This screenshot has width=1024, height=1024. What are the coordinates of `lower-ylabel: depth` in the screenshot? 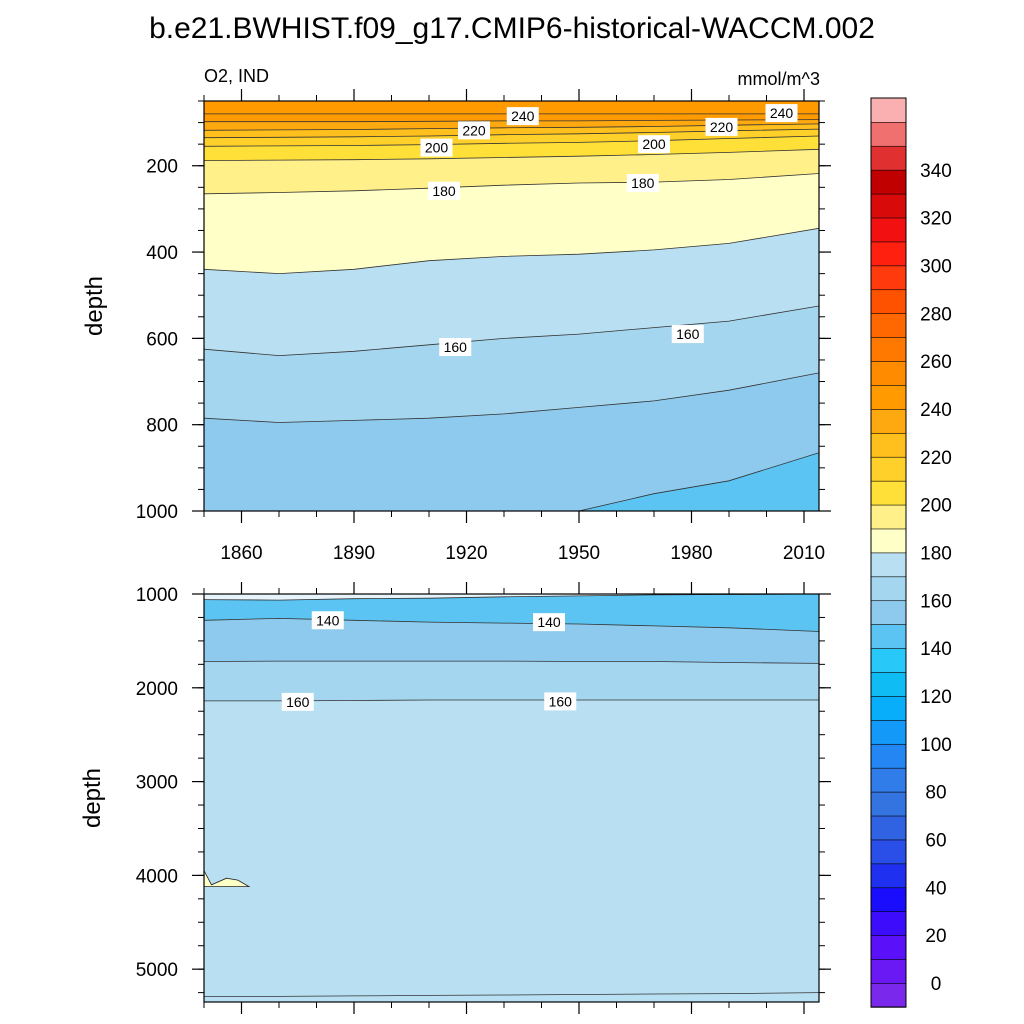 It's located at (92, 798).